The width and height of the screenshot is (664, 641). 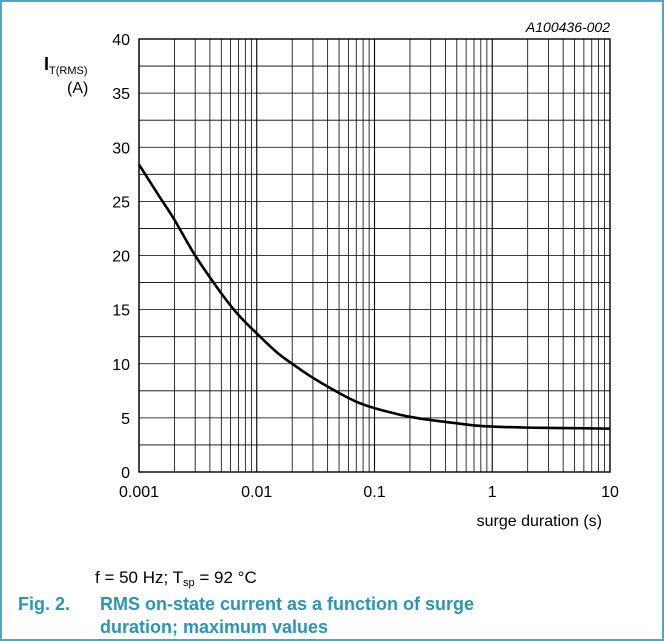 What do you see at coordinates (610, 492) in the screenshot?
I see `x-tick-label: 10` at bounding box center [610, 492].